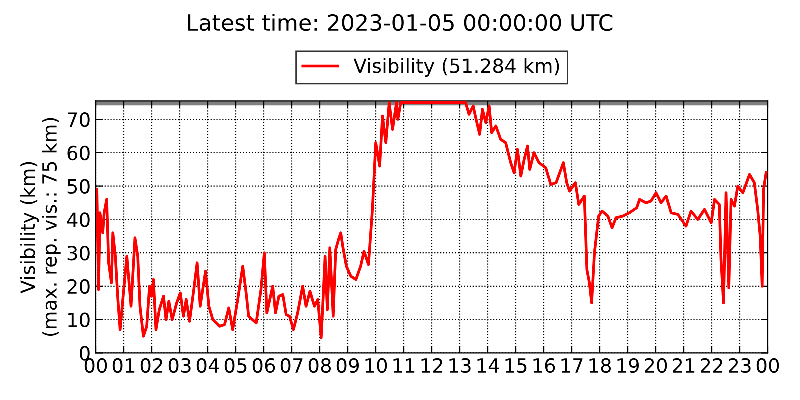 This screenshot has height=400, width=800. What do you see at coordinates (460, 366) in the screenshot?
I see `x-tick-label: 13` at bounding box center [460, 366].